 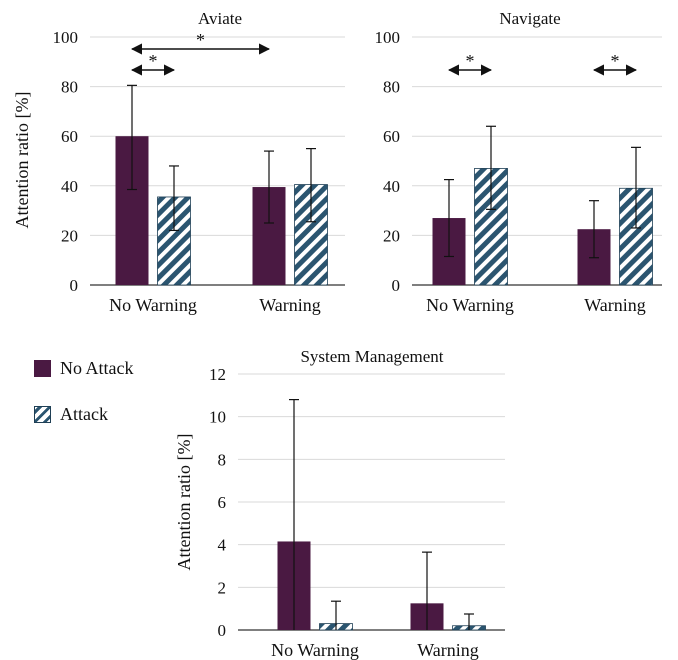 I want to click on legend-item-attack: Attack, so click(x=84, y=414).